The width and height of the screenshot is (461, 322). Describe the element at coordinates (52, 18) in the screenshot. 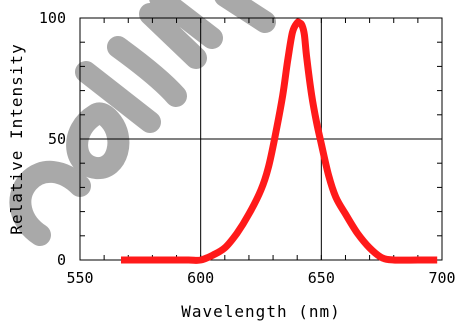

I see `y-tick-label: 100` at that location.